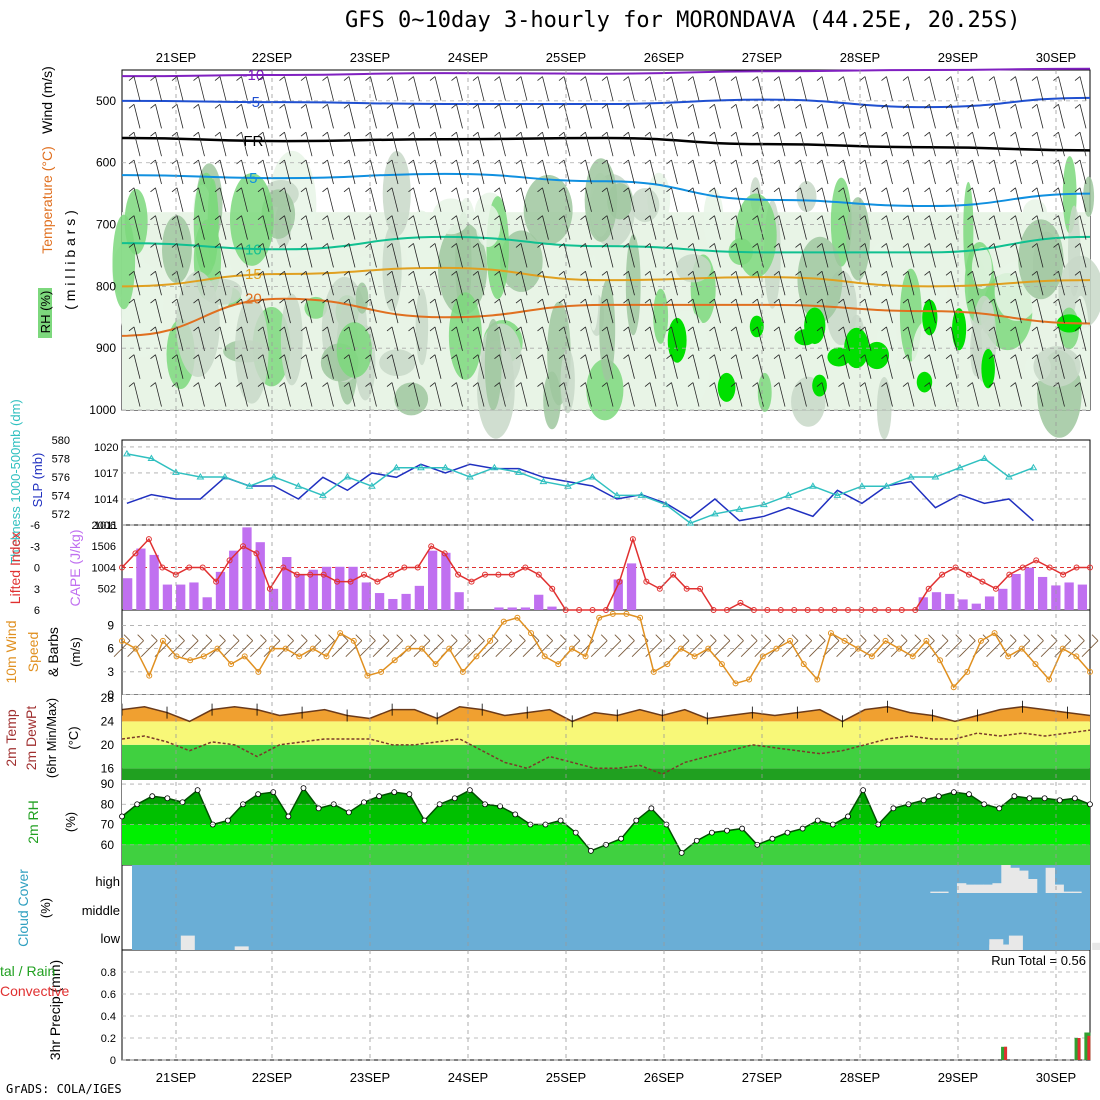 Image resolution: width=1100 pixels, height=1100 pixels. What do you see at coordinates (37, 590) in the screenshot?
I see `y-tick-label: 3` at bounding box center [37, 590].